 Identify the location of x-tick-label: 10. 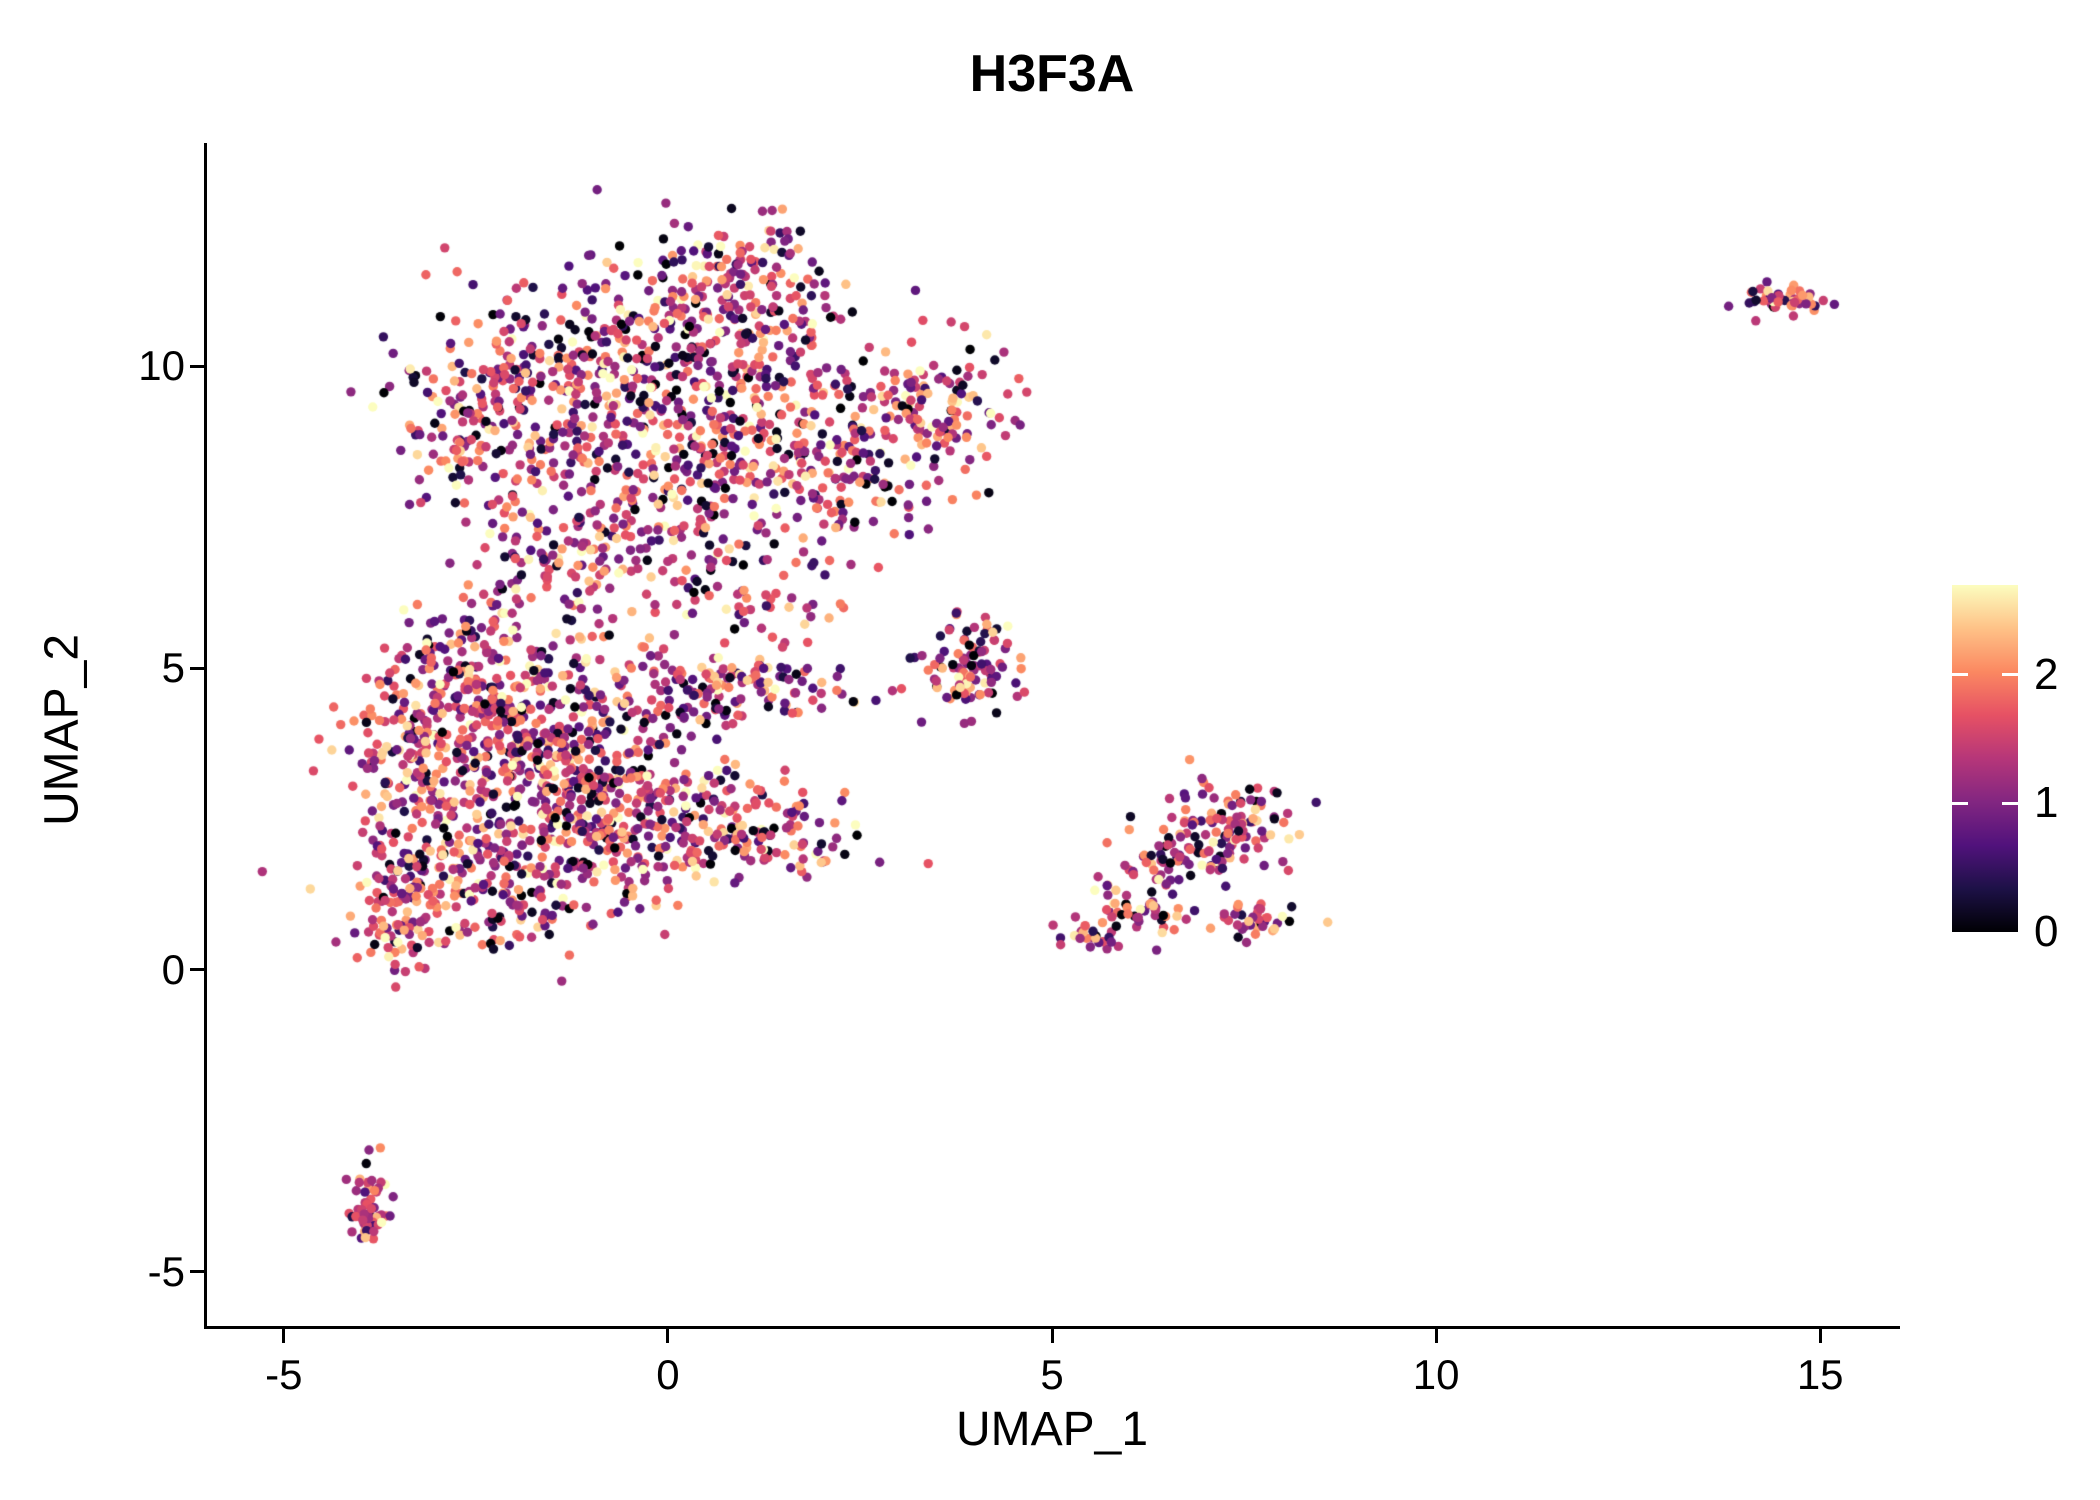
(1436, 1374).